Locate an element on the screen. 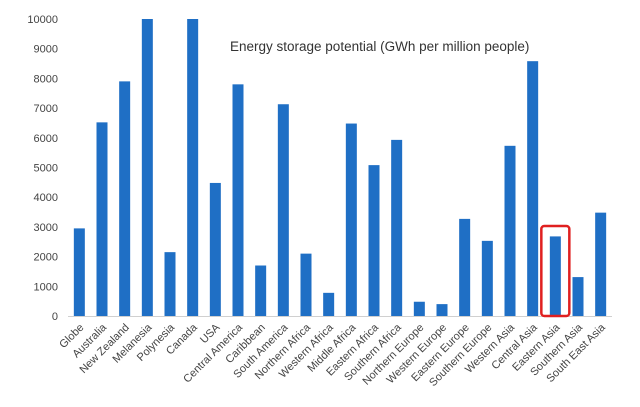 This screenshot has height=407, width=640. y-tick-label: 0 is located at coordinates (55, 317).